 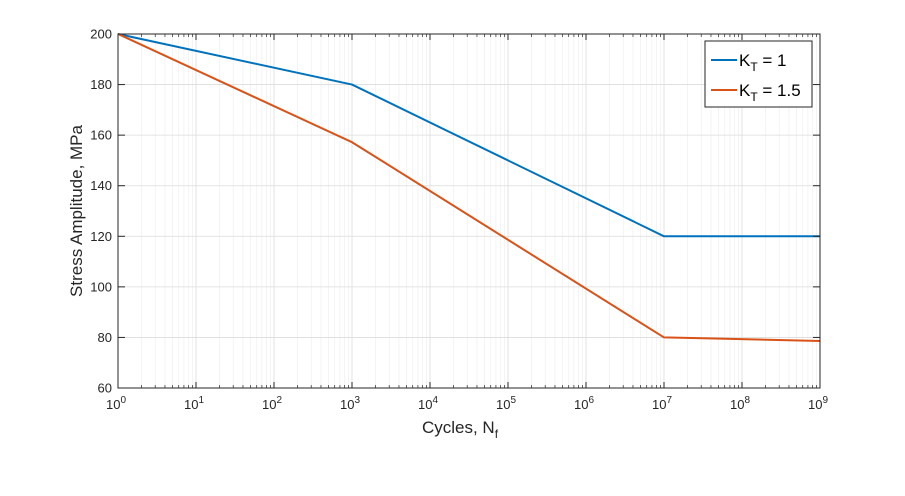 I want to click on x-tick-label: 10², so click(x=272, y=403).